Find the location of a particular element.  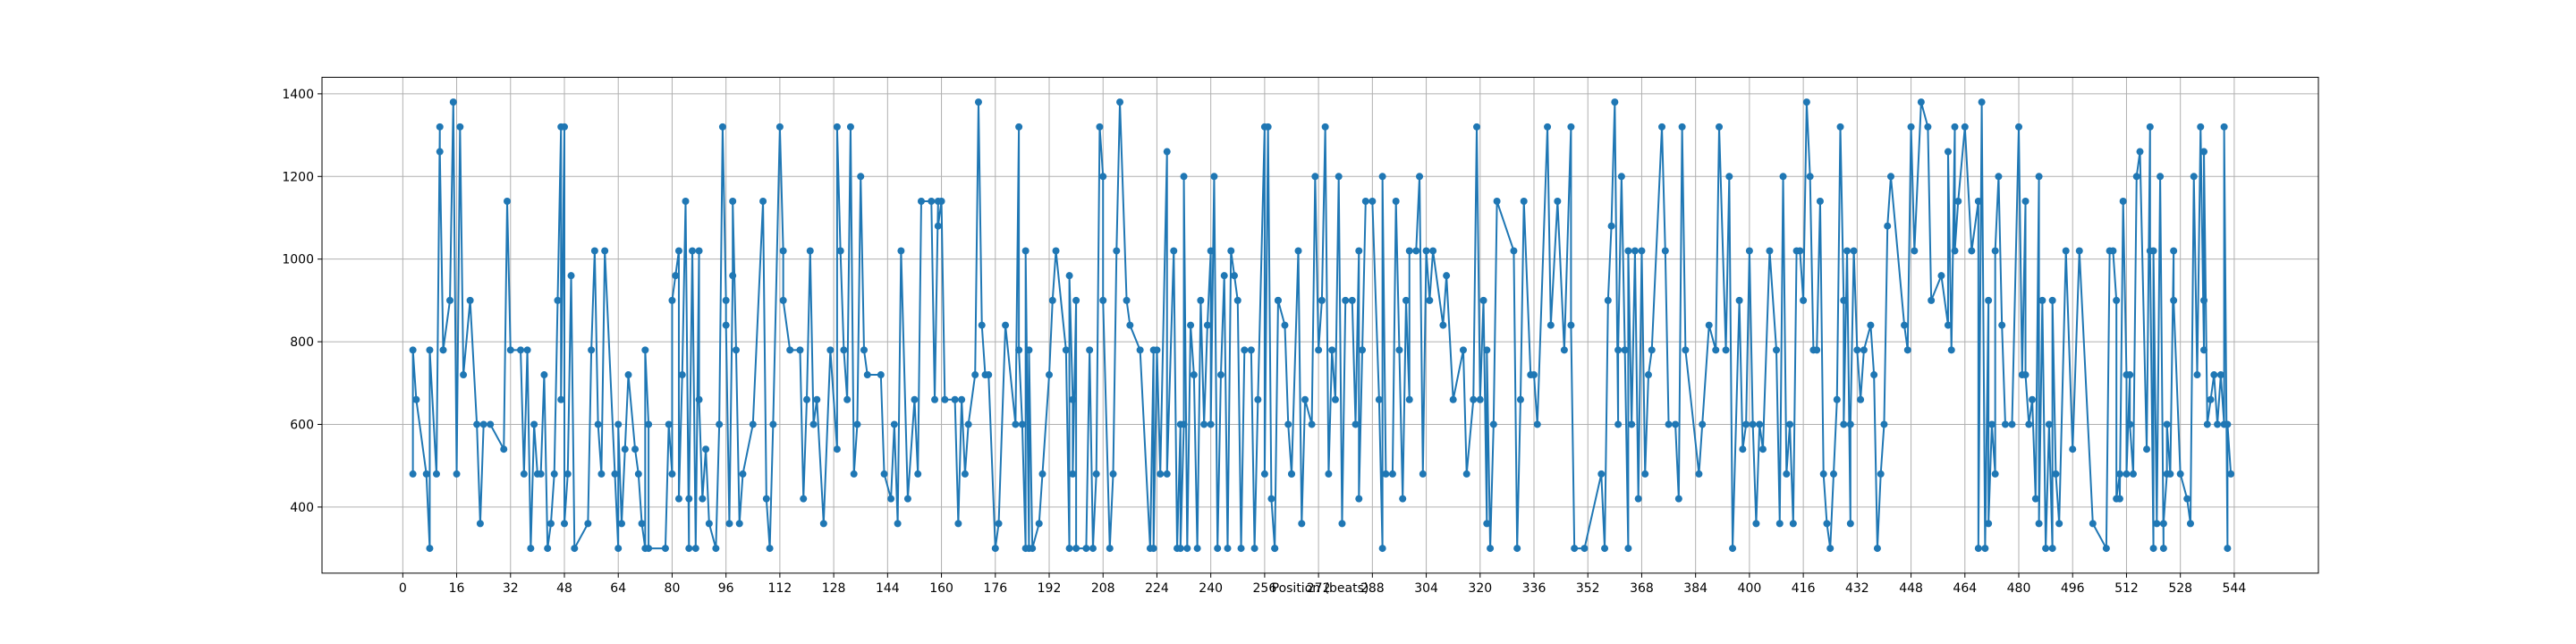

x-tick-label: 544 is located at coordinates (2235, 588).